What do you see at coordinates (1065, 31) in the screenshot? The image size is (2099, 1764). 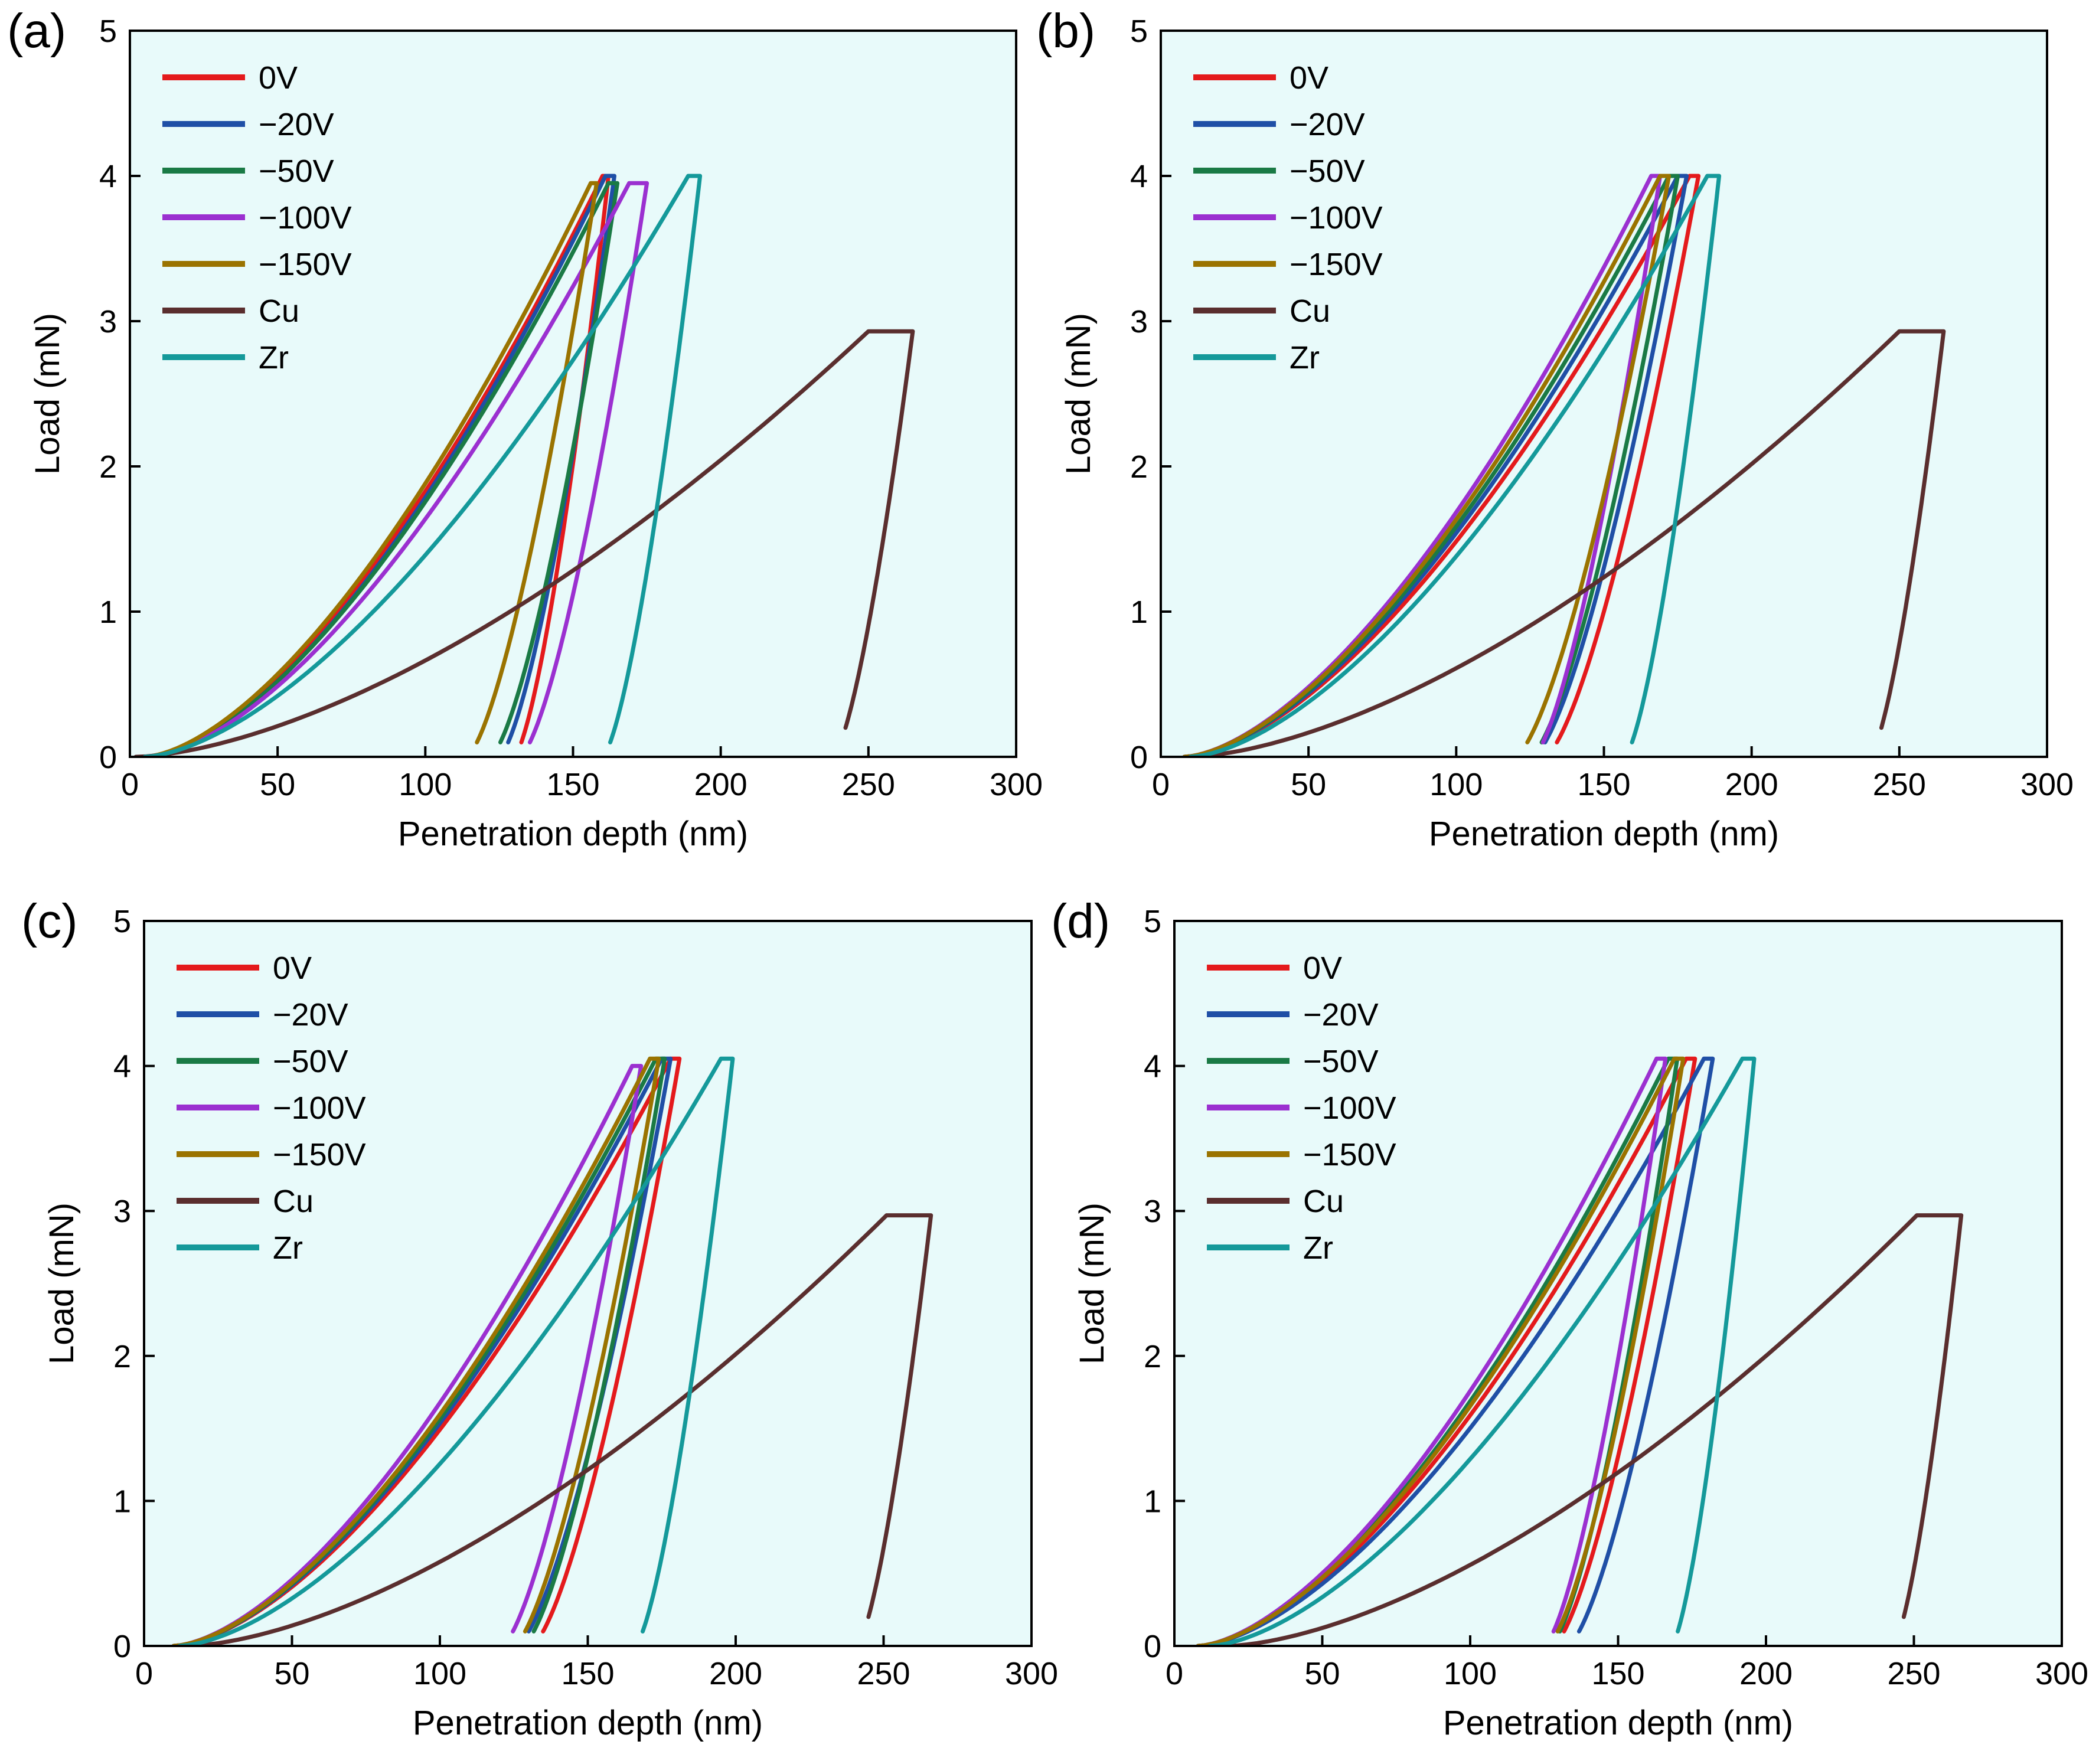 I see `panel-label: (b)` at bounding box center [1065, 31].